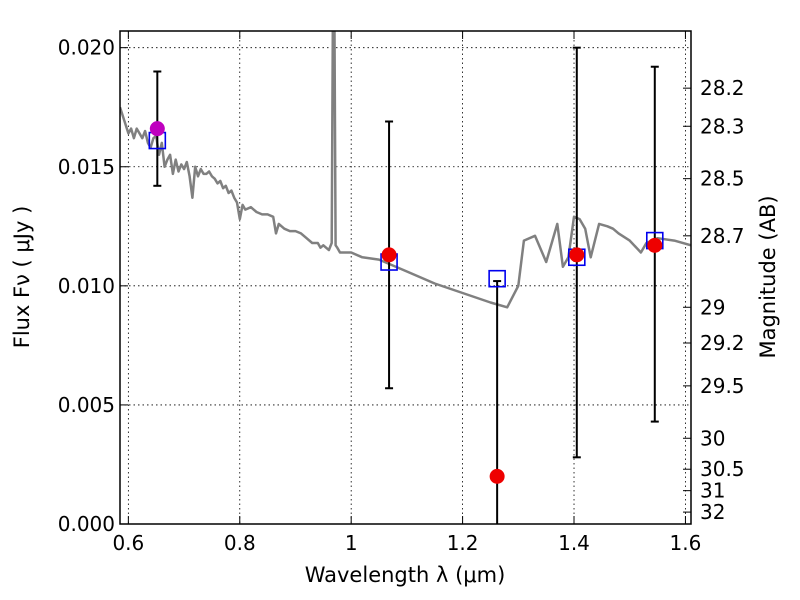 The width and height of the screenshot is (800, 600). What do you see at coordinates (574, 543) in the screenshot?
I see `x-tick-label: 1.4` at bounding box center [574, 543].